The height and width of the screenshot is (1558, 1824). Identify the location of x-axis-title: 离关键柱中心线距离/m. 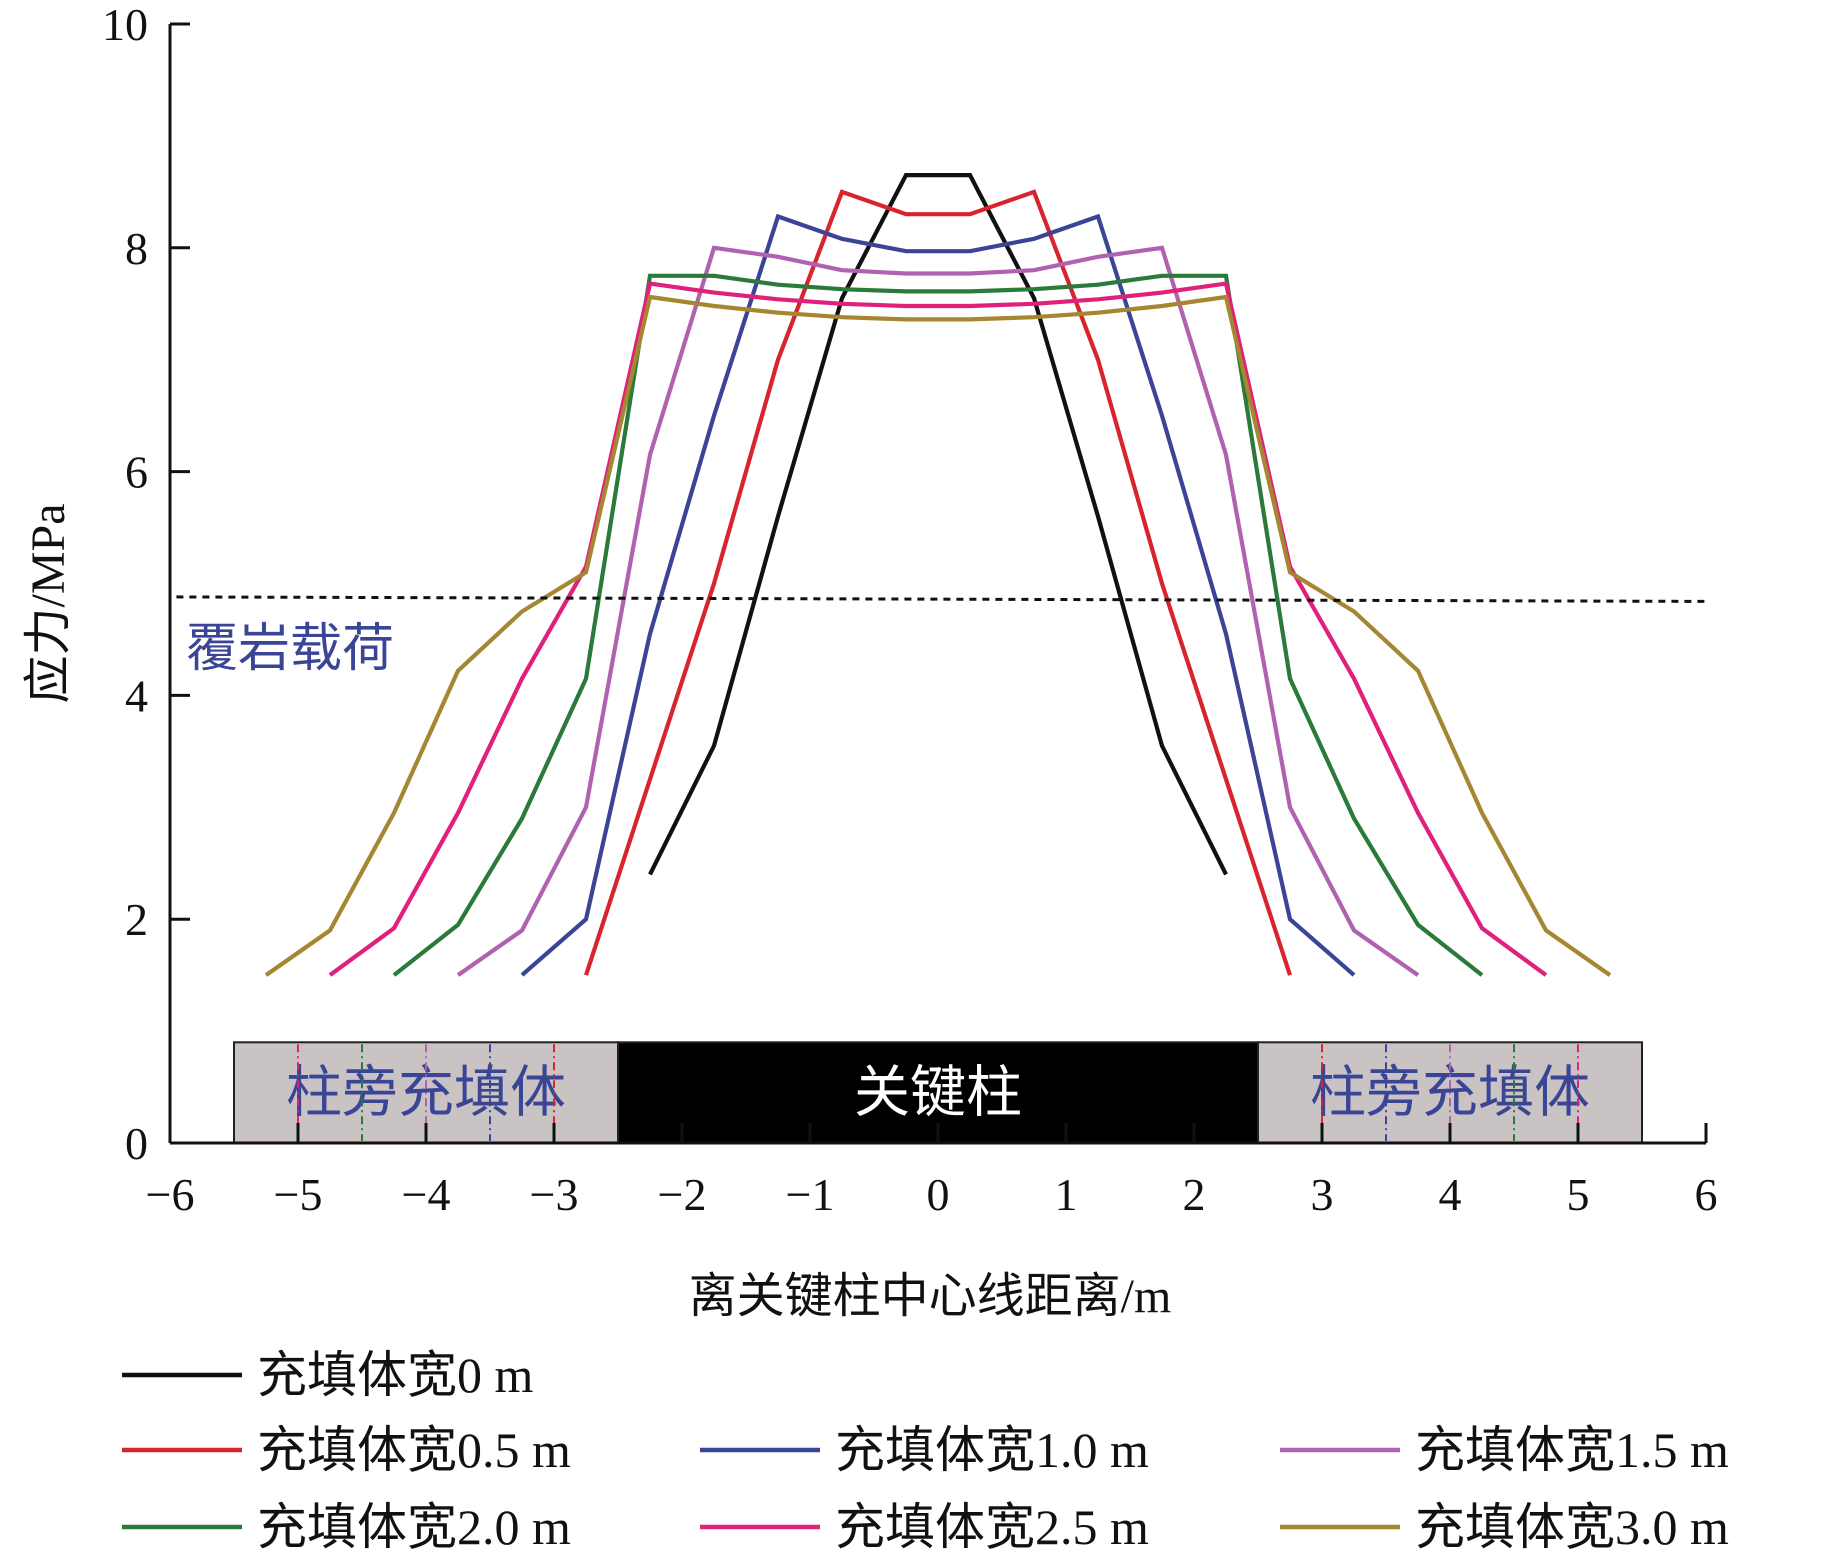
(930, 1296).